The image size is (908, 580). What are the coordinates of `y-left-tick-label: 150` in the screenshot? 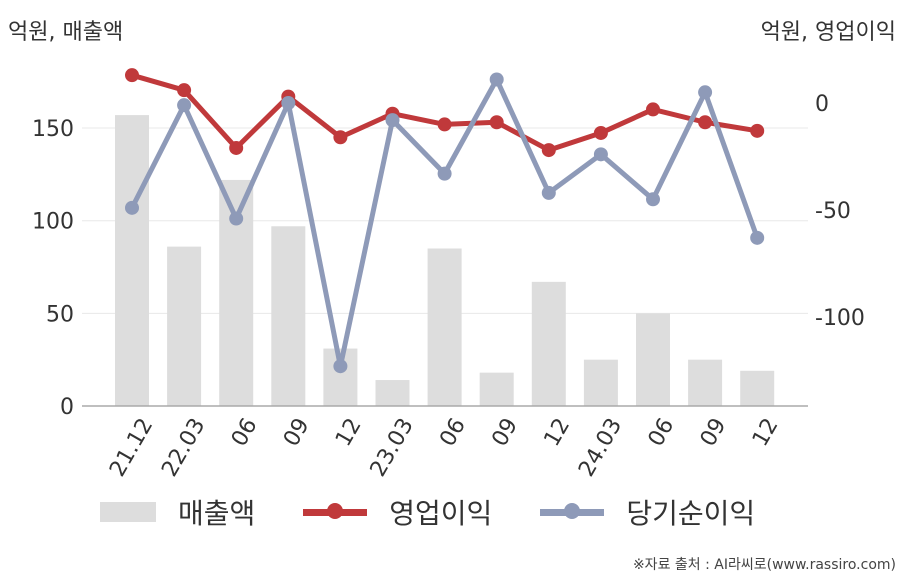 It's located at (53, 129).